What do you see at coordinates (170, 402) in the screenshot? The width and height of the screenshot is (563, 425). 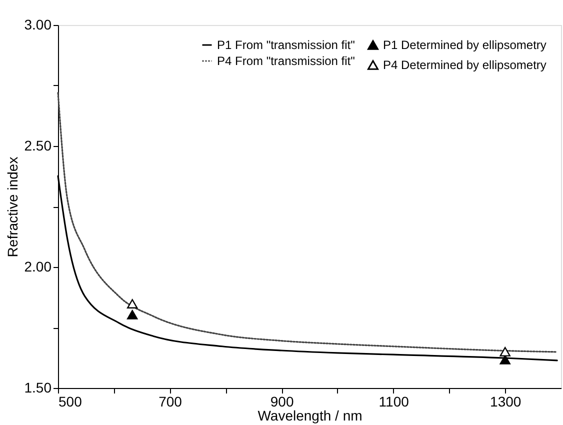 I see `x-tick-label: 700` at bounding box center [170, 402].